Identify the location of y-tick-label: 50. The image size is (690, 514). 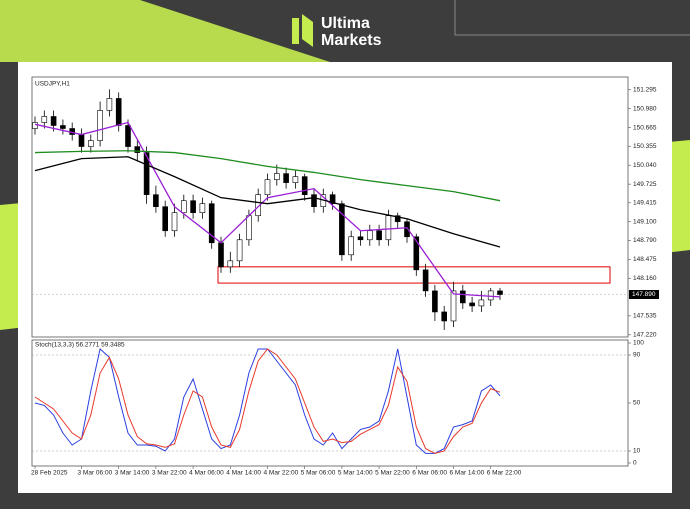
(637, 403).